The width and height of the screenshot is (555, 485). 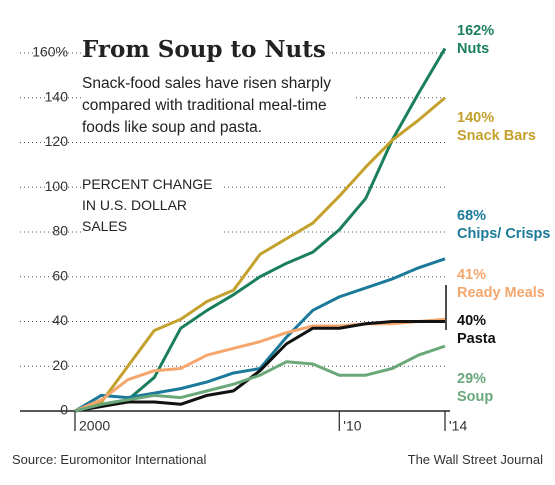 I want to click on x-tick-label: '14, so click(x=458, y=426).